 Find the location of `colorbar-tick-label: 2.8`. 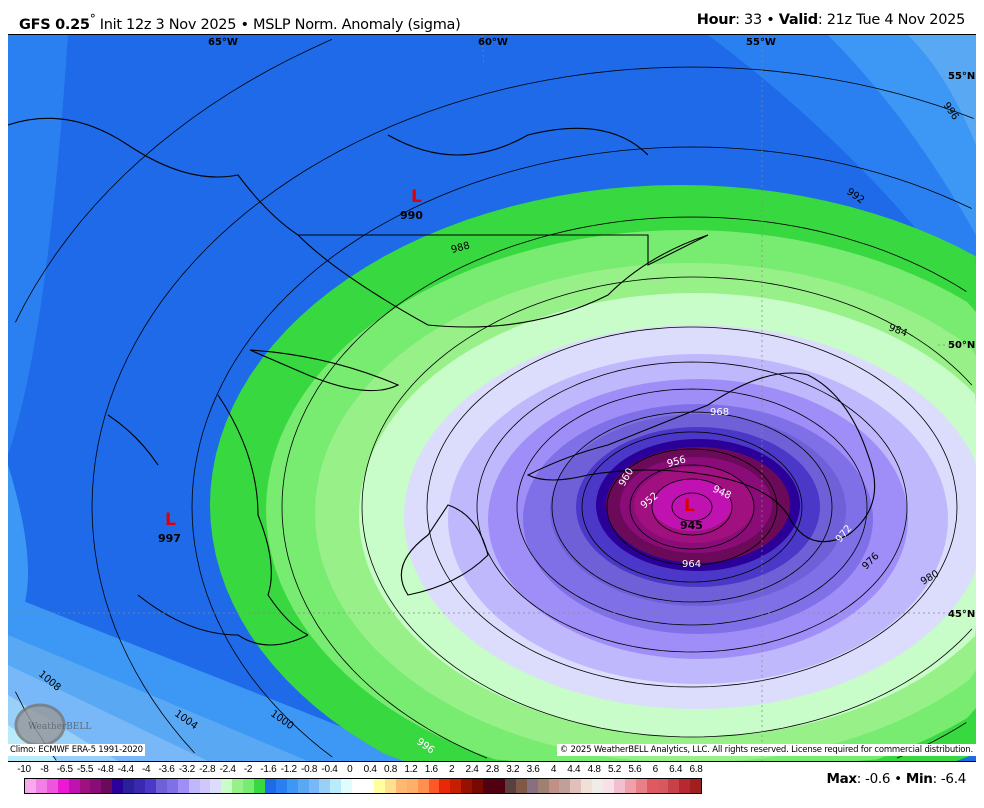

colorbar-tick-label: 2.8 is located at coordinates (492, 769).